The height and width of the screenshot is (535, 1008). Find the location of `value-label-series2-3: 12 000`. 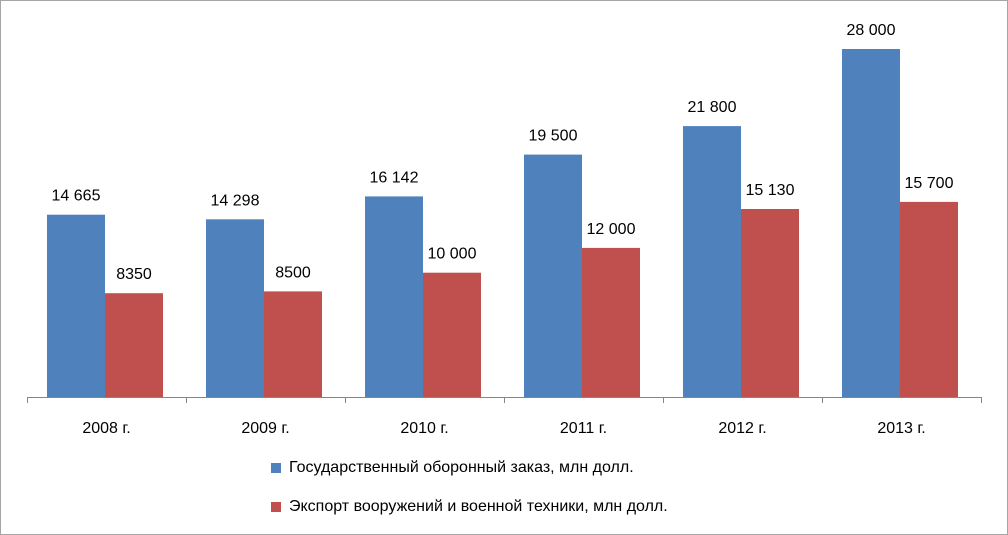

value-label-series2-3: 12 000 is located at coordinates (611, 229).